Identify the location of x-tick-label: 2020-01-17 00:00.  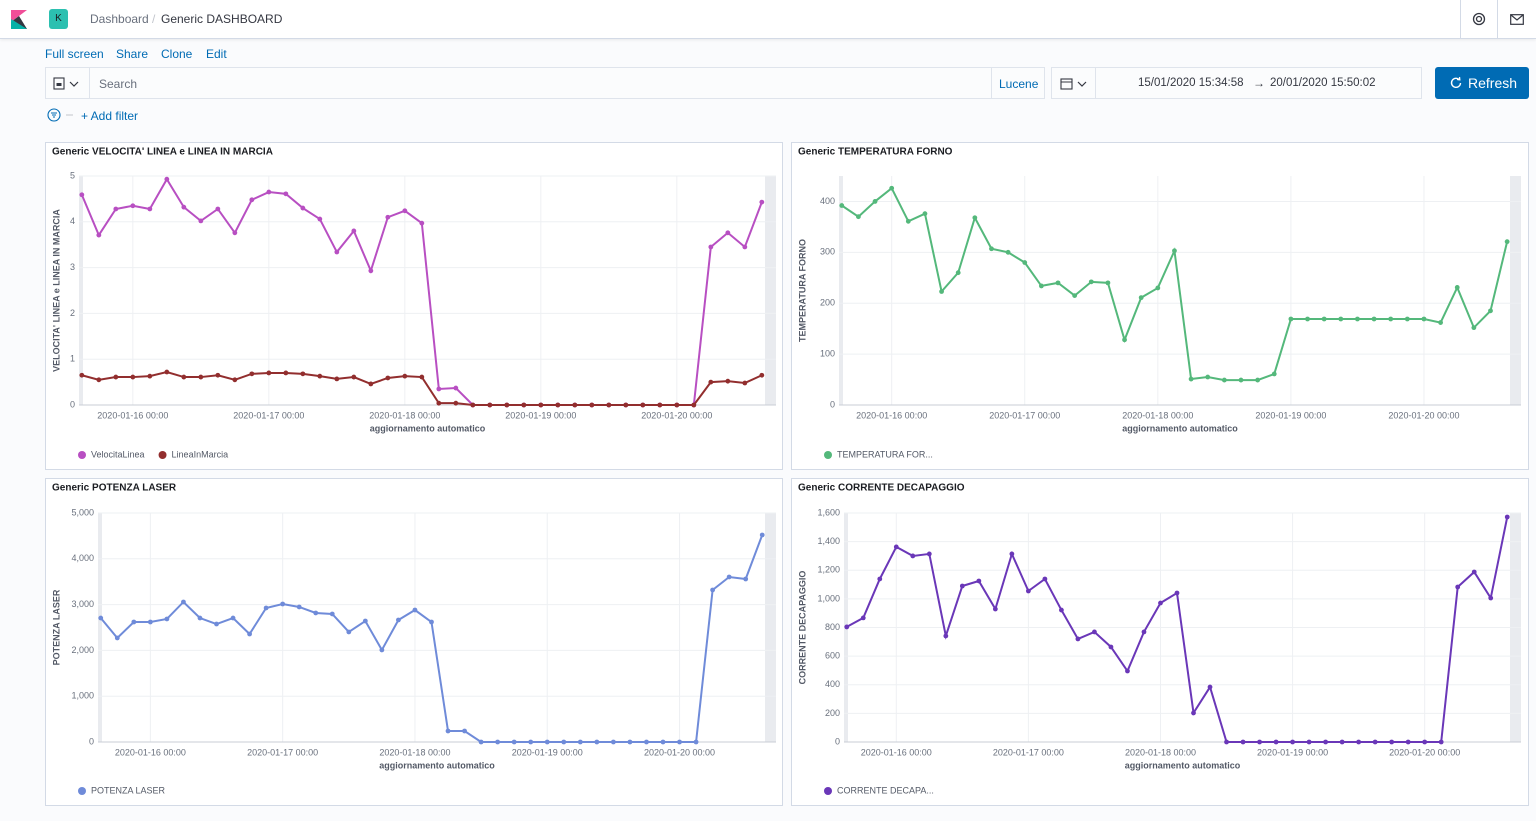
(1028, 752).